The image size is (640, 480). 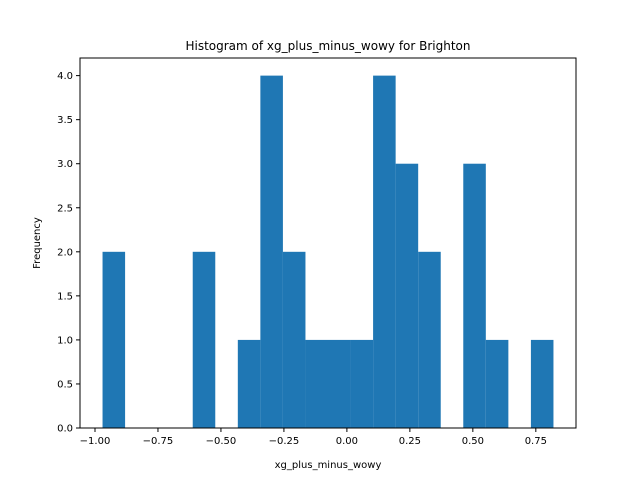 I want to click on y-tick-label: 3.0, so click(x=65, y=164).